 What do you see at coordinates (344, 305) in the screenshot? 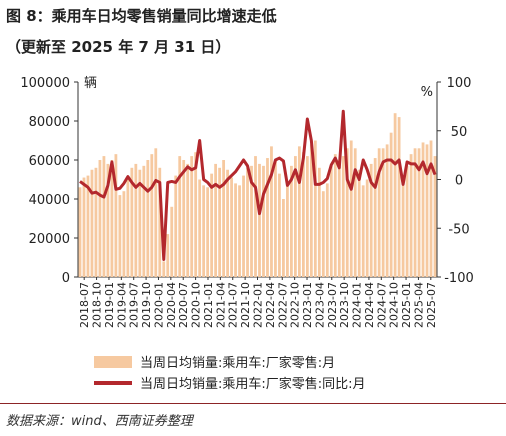
I see `x-tick-label: 2023-10` at bounding box center [344, 305].